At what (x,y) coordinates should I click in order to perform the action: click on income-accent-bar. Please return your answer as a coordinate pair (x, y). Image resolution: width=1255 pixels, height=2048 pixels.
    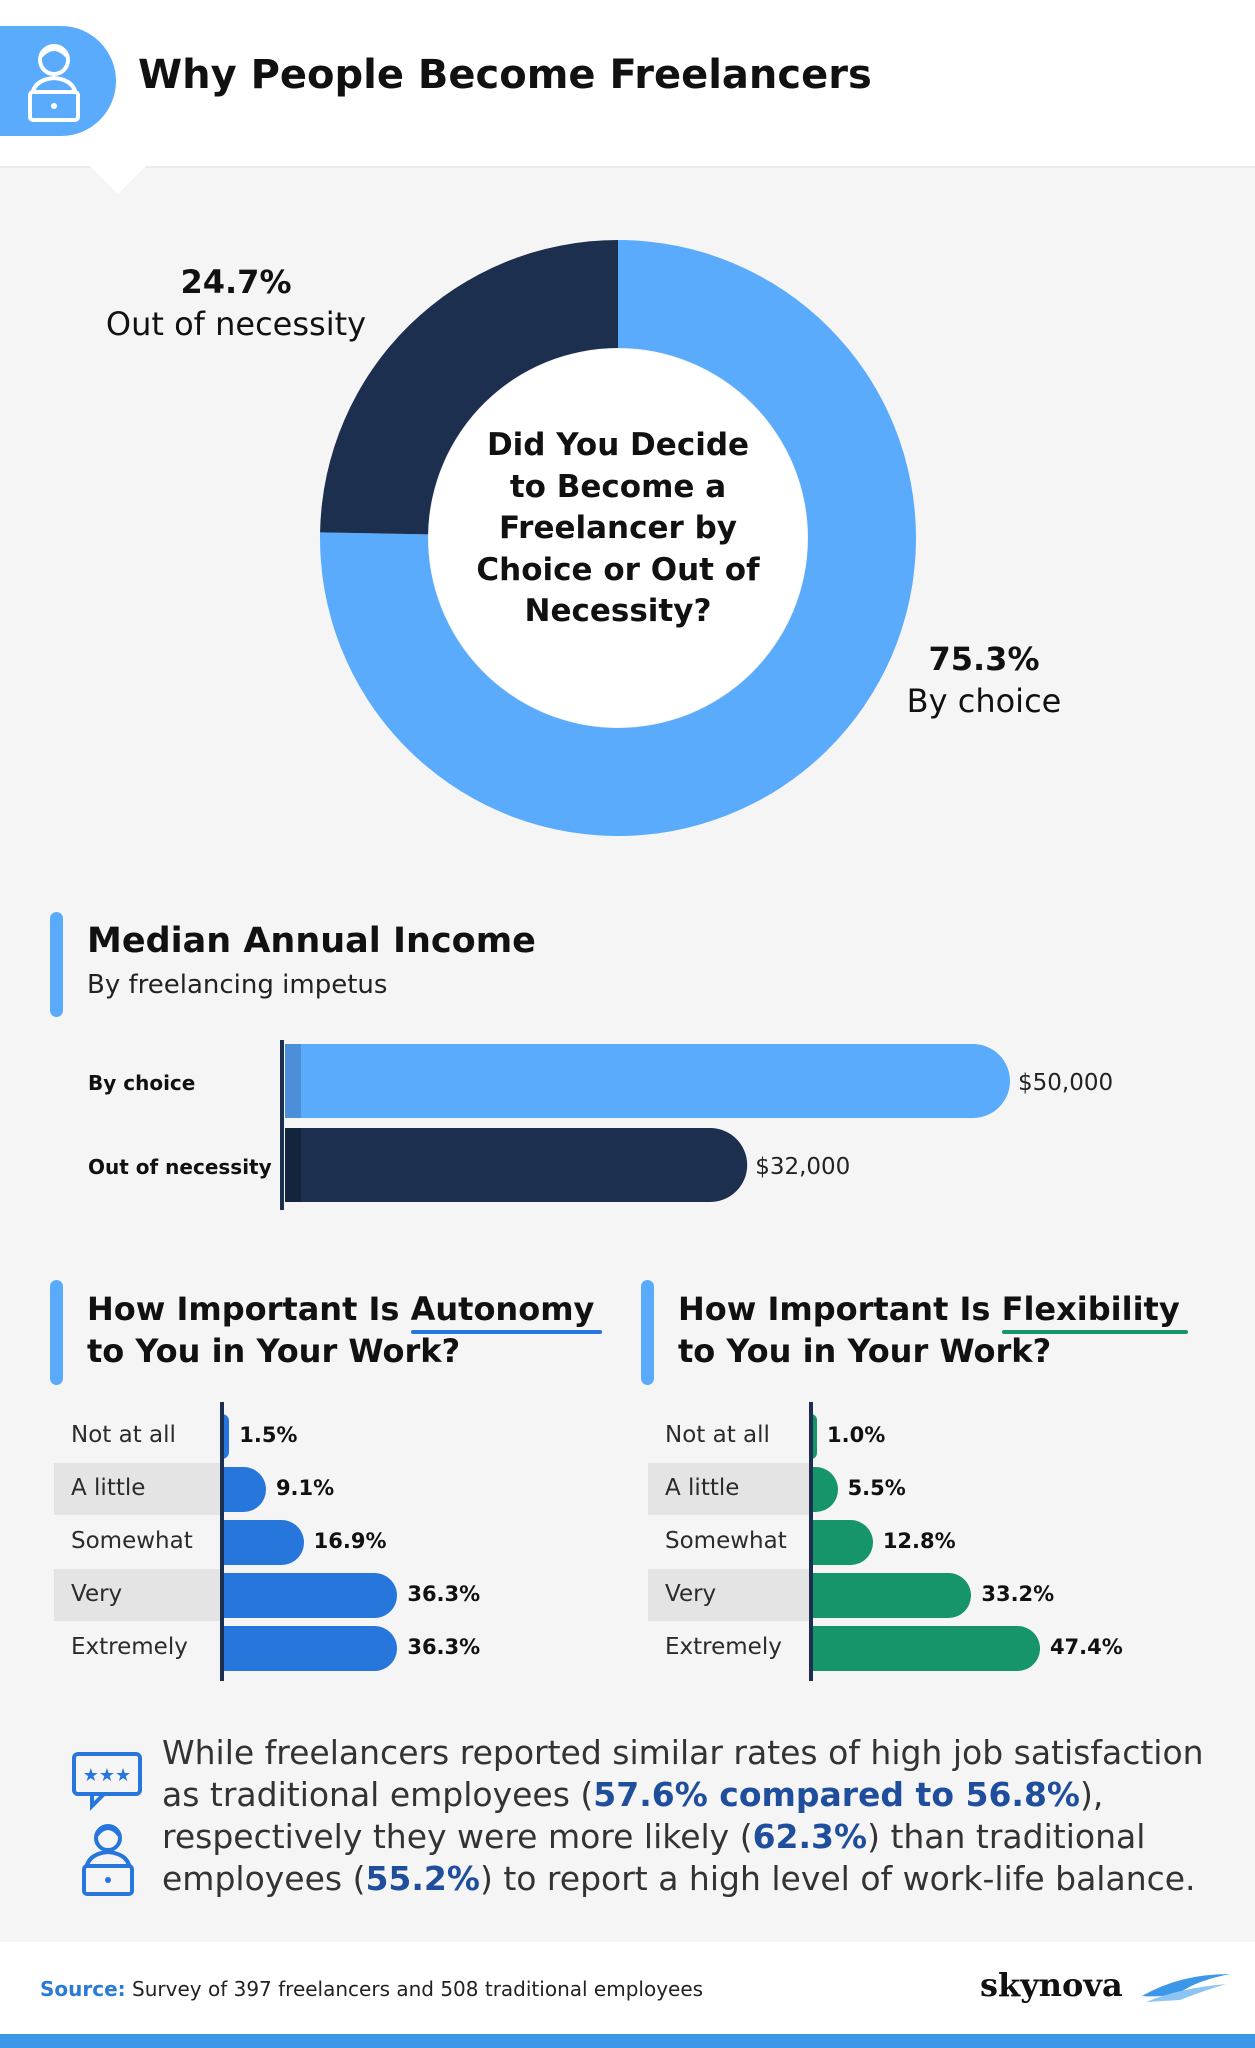
    Looking at the image, I should click on (56, 964).